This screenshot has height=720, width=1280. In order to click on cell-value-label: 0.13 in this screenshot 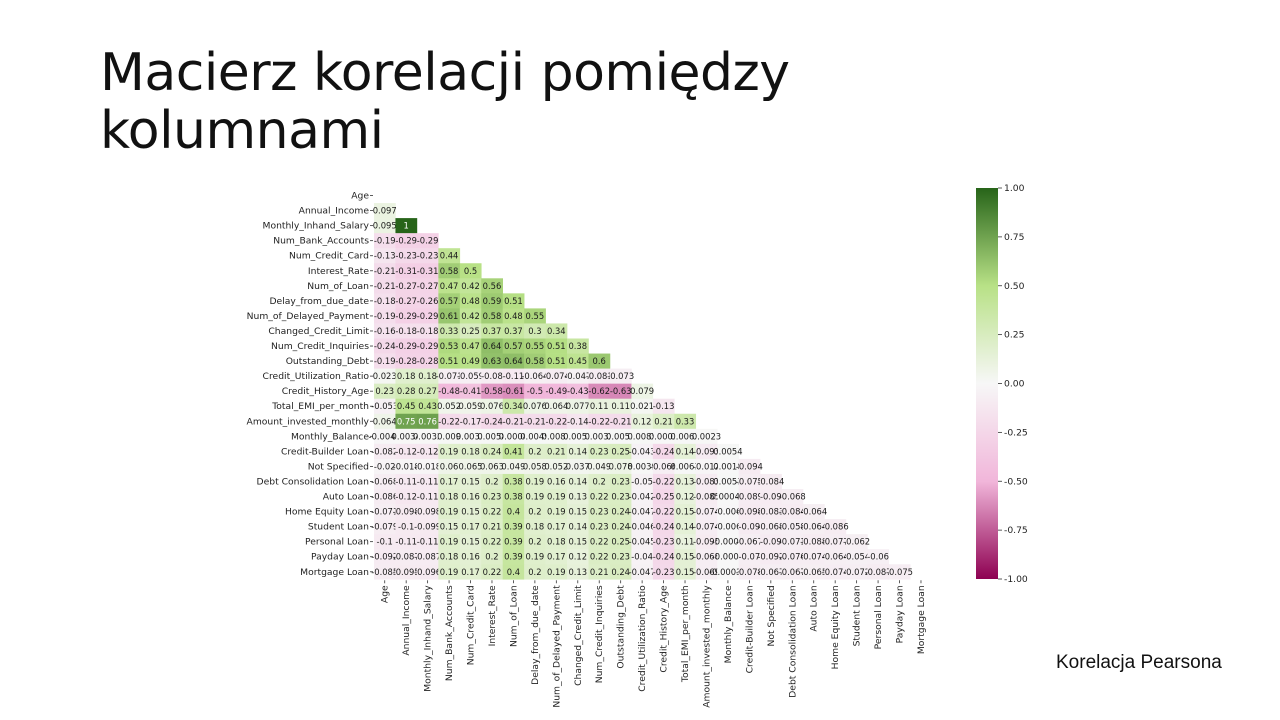, I will do `click(685, 481)`.